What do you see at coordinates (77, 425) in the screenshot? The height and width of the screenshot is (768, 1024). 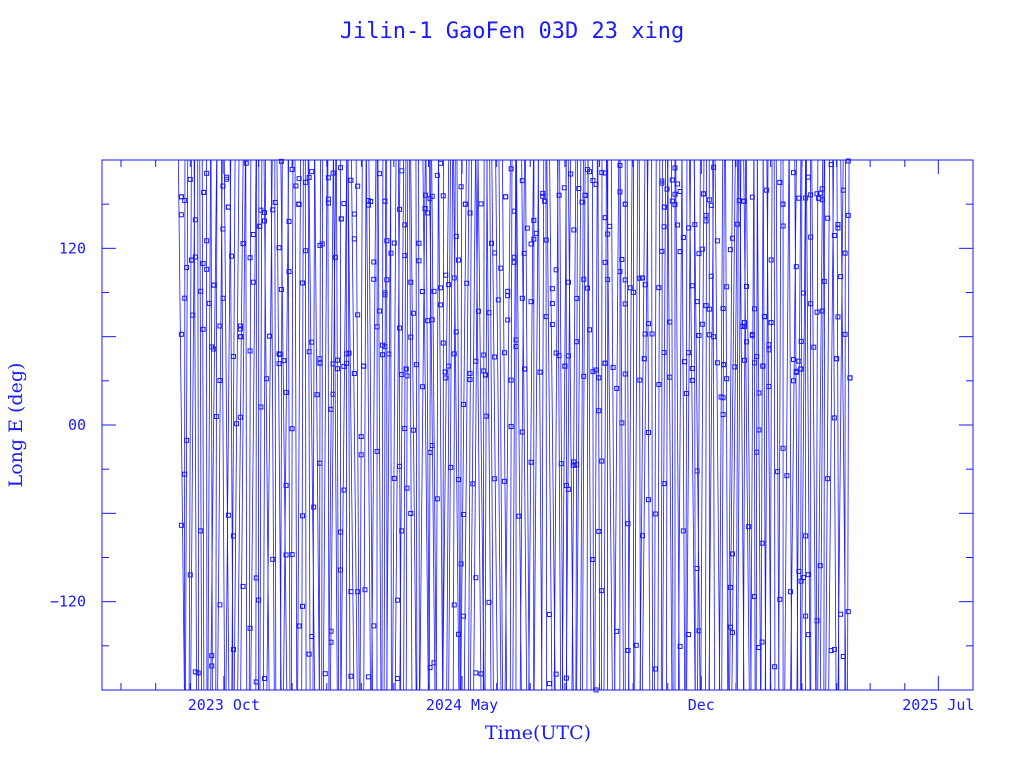 I see `y-tick-label: 00` at bounding box center [77, 425].